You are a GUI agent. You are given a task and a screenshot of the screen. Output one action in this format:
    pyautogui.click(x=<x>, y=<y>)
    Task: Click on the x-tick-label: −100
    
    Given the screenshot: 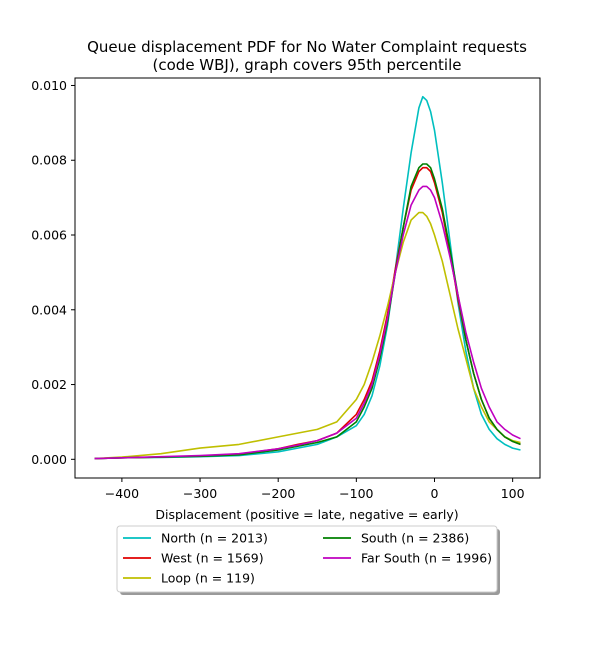 What is the action you would take?
    pyautogui.click(x=356, y=493)
    